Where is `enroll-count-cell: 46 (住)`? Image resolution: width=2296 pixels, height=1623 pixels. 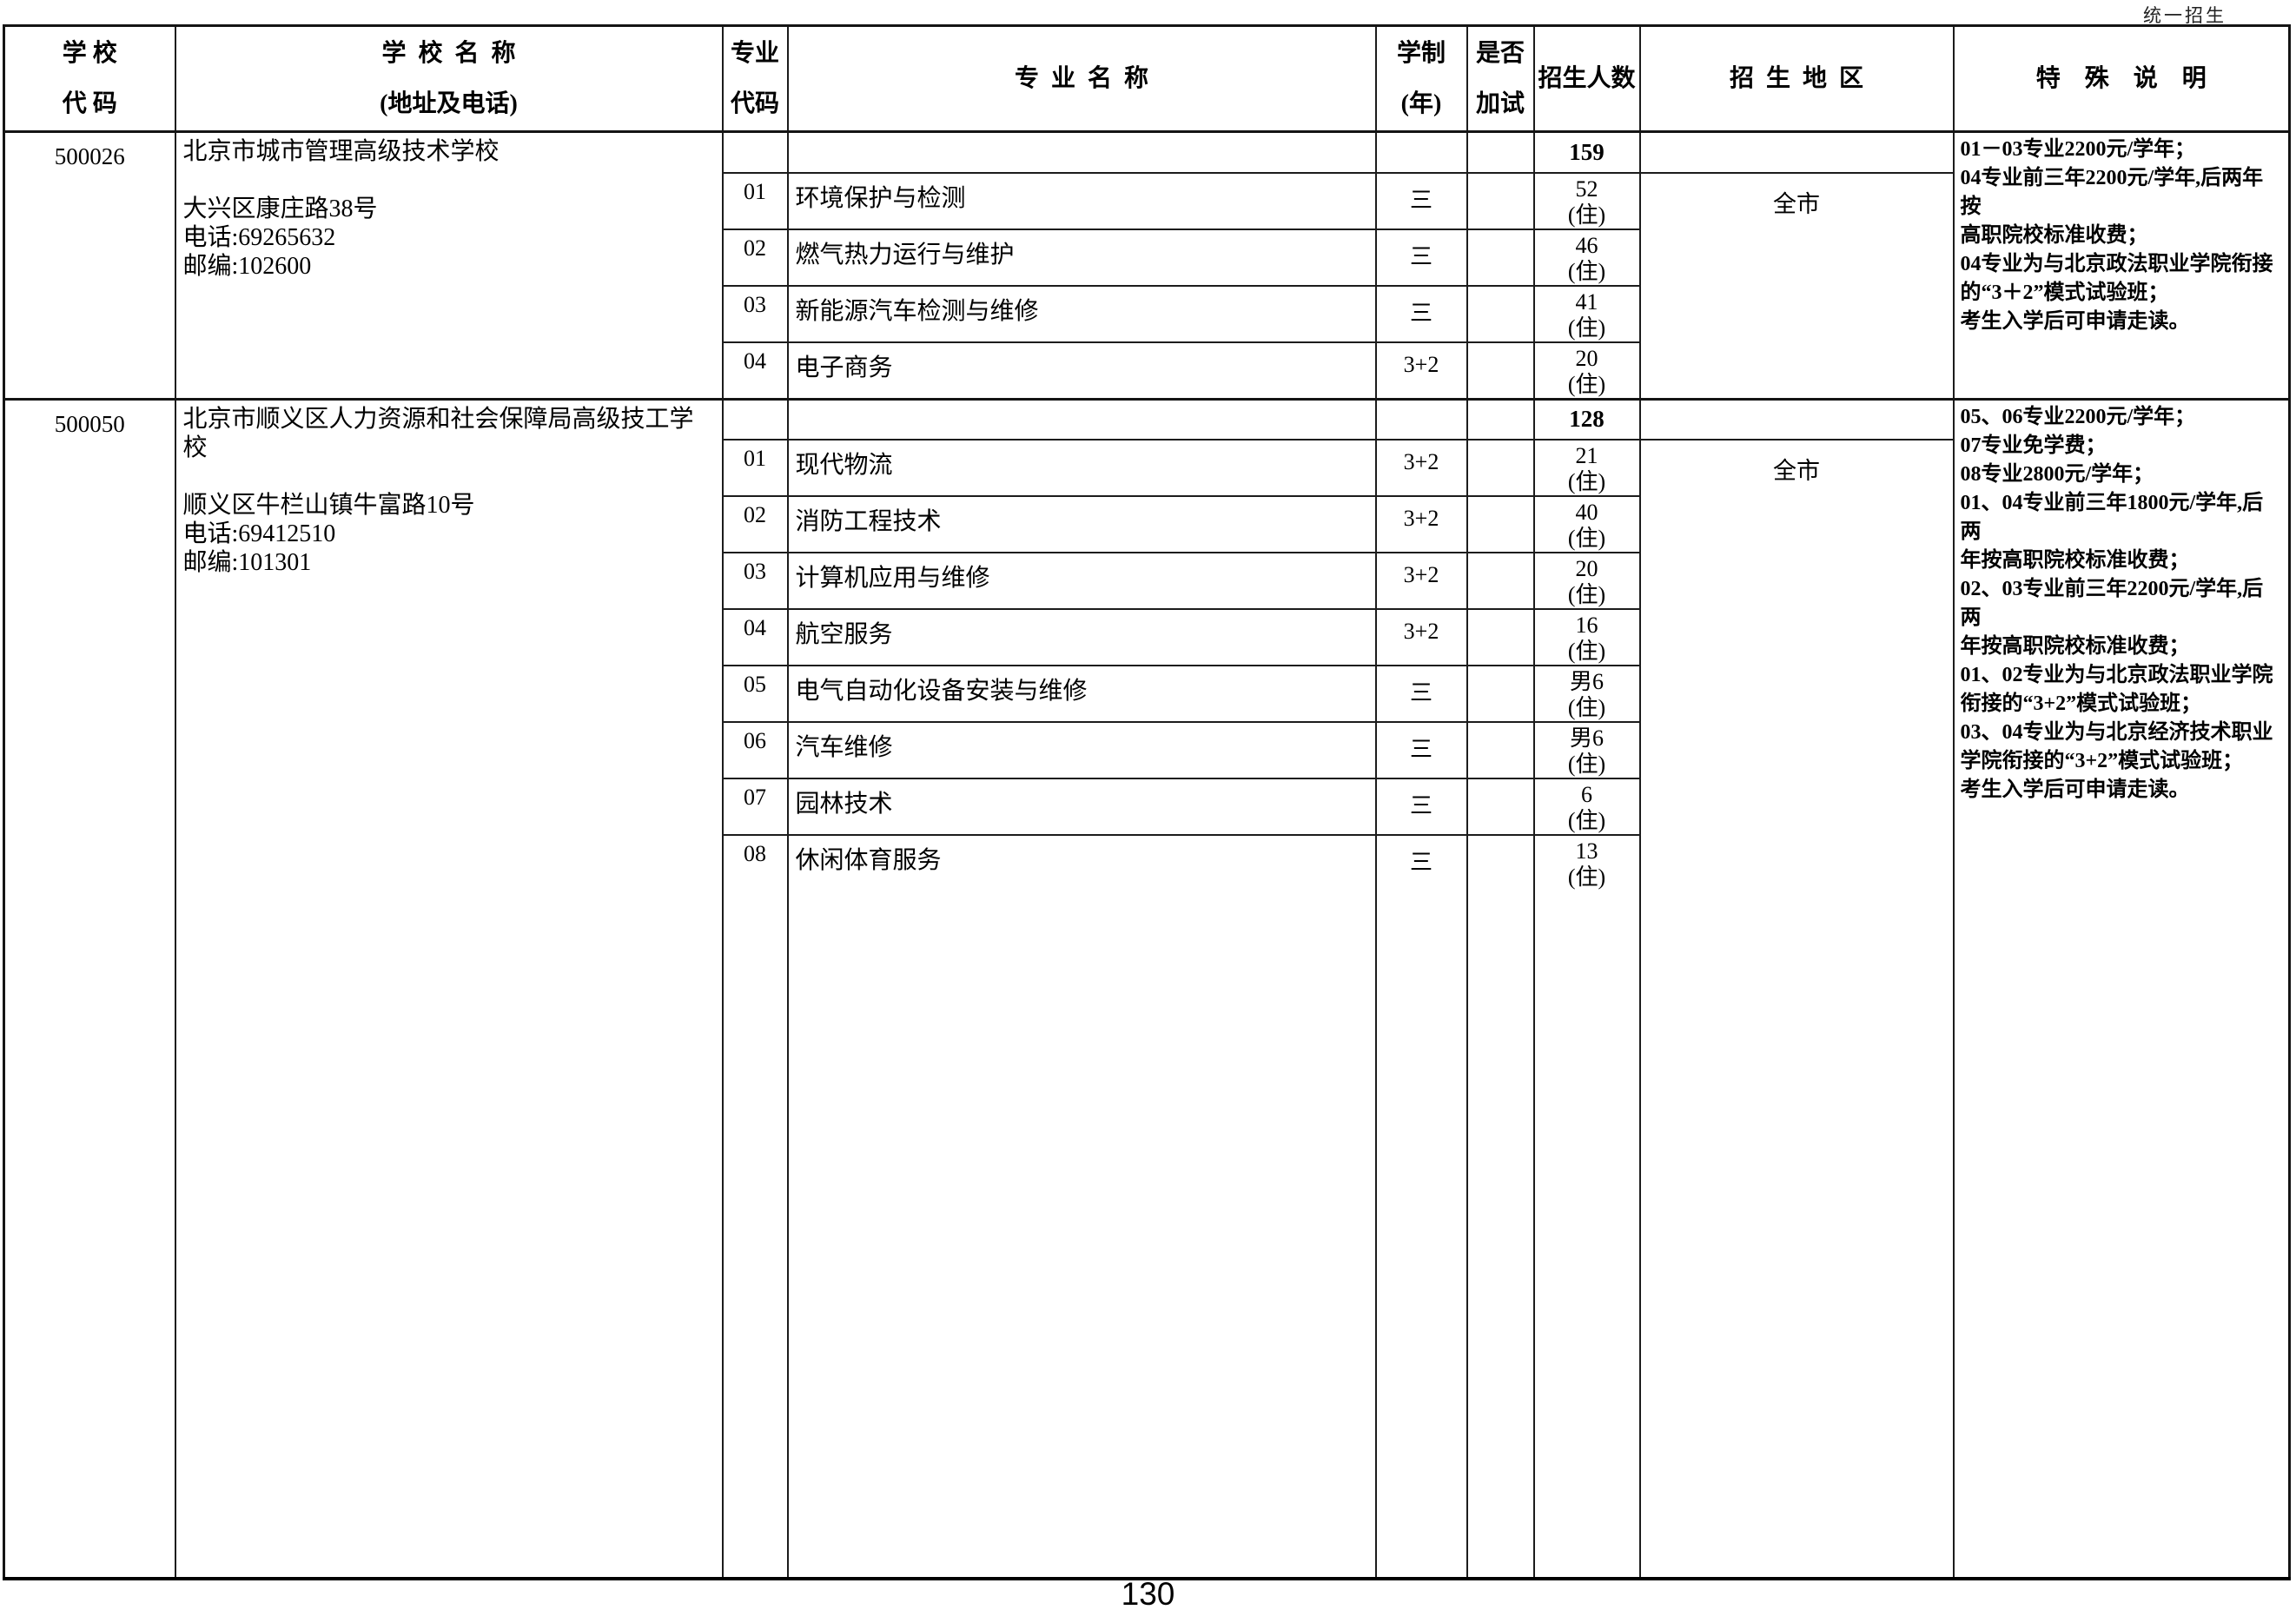 enroll-count-cell: 46 (住) is located at coordinates (1586, 257).